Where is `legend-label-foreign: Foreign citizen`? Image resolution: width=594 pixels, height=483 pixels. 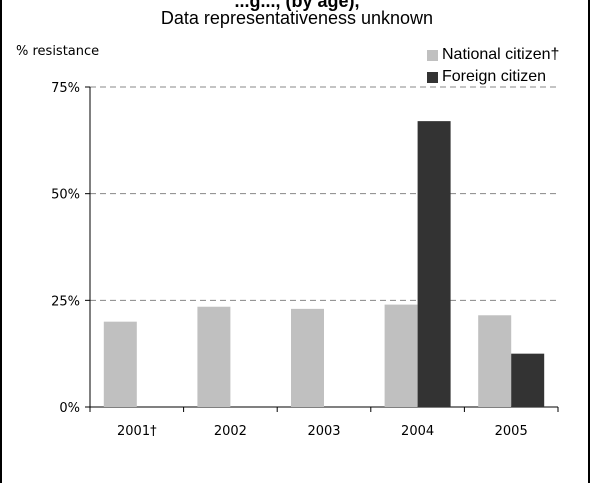 legend-label-foreign: Foreign citizen is located at coordinates (494, 76).